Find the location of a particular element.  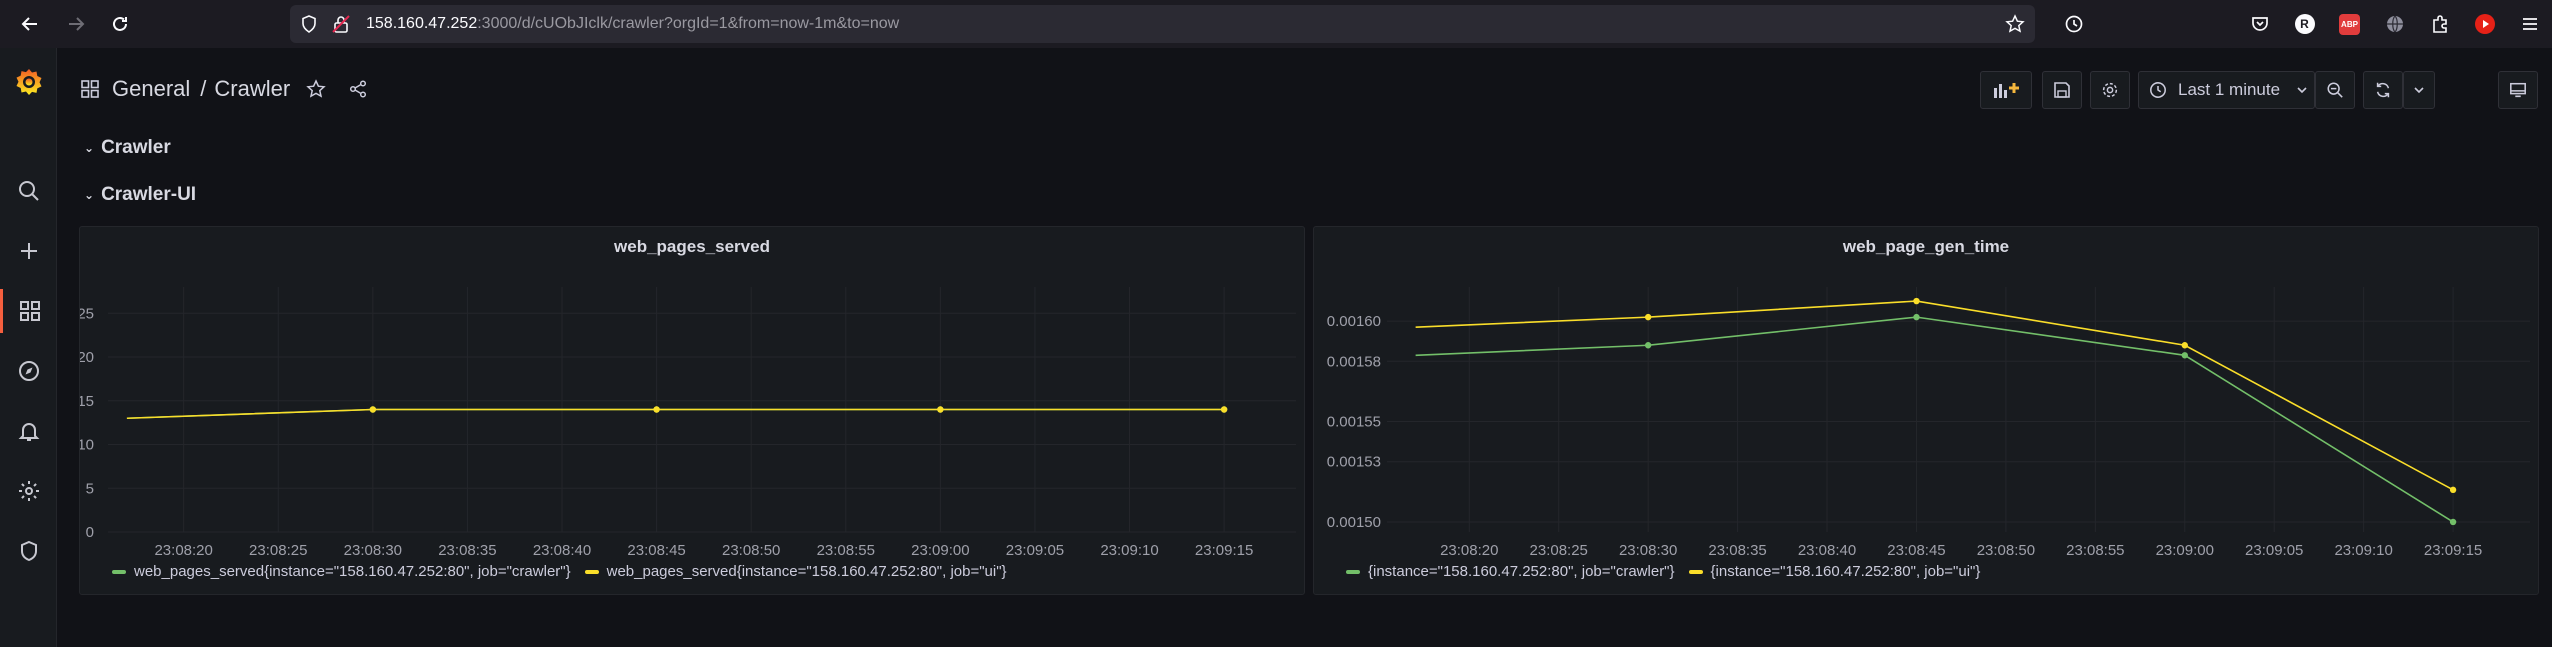

forward-button is located at coordinates (76, 24).